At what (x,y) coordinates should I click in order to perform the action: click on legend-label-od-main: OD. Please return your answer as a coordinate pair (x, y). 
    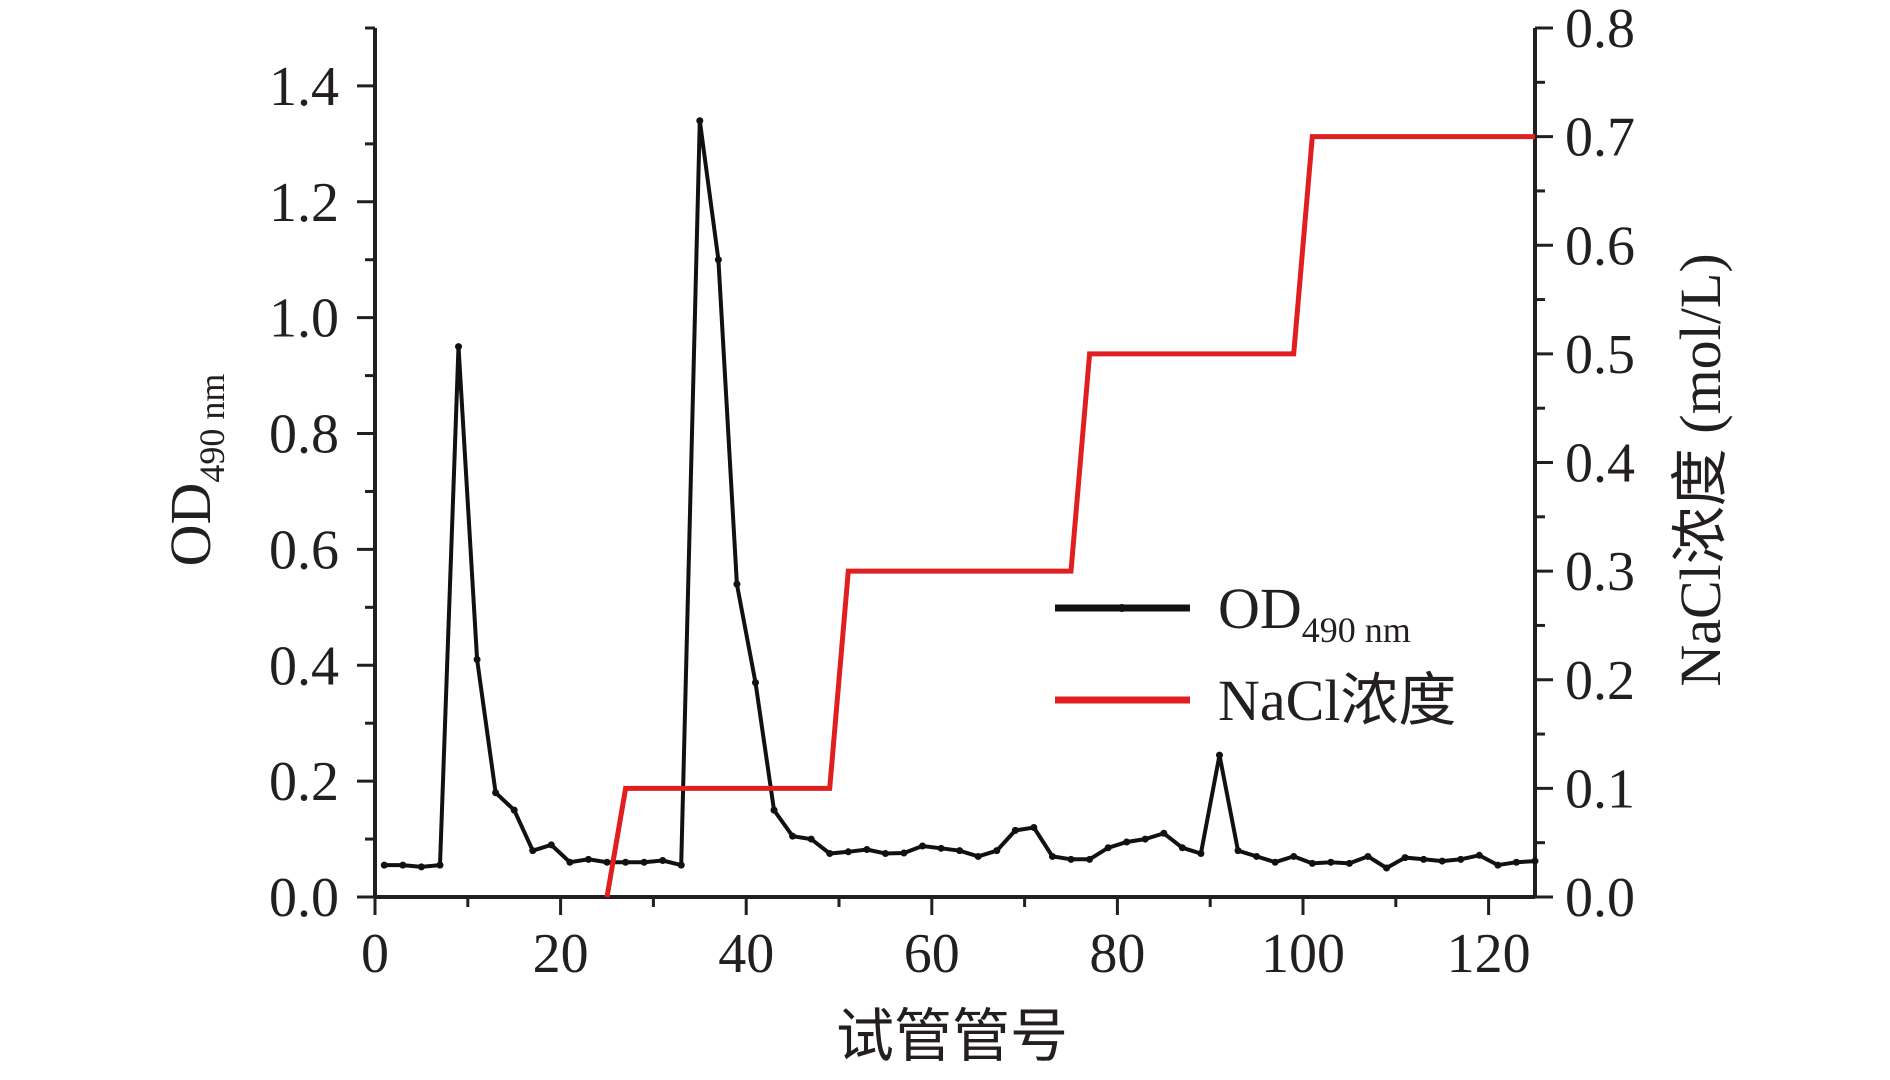
    Looking at the image, I should click on (1260, 608).